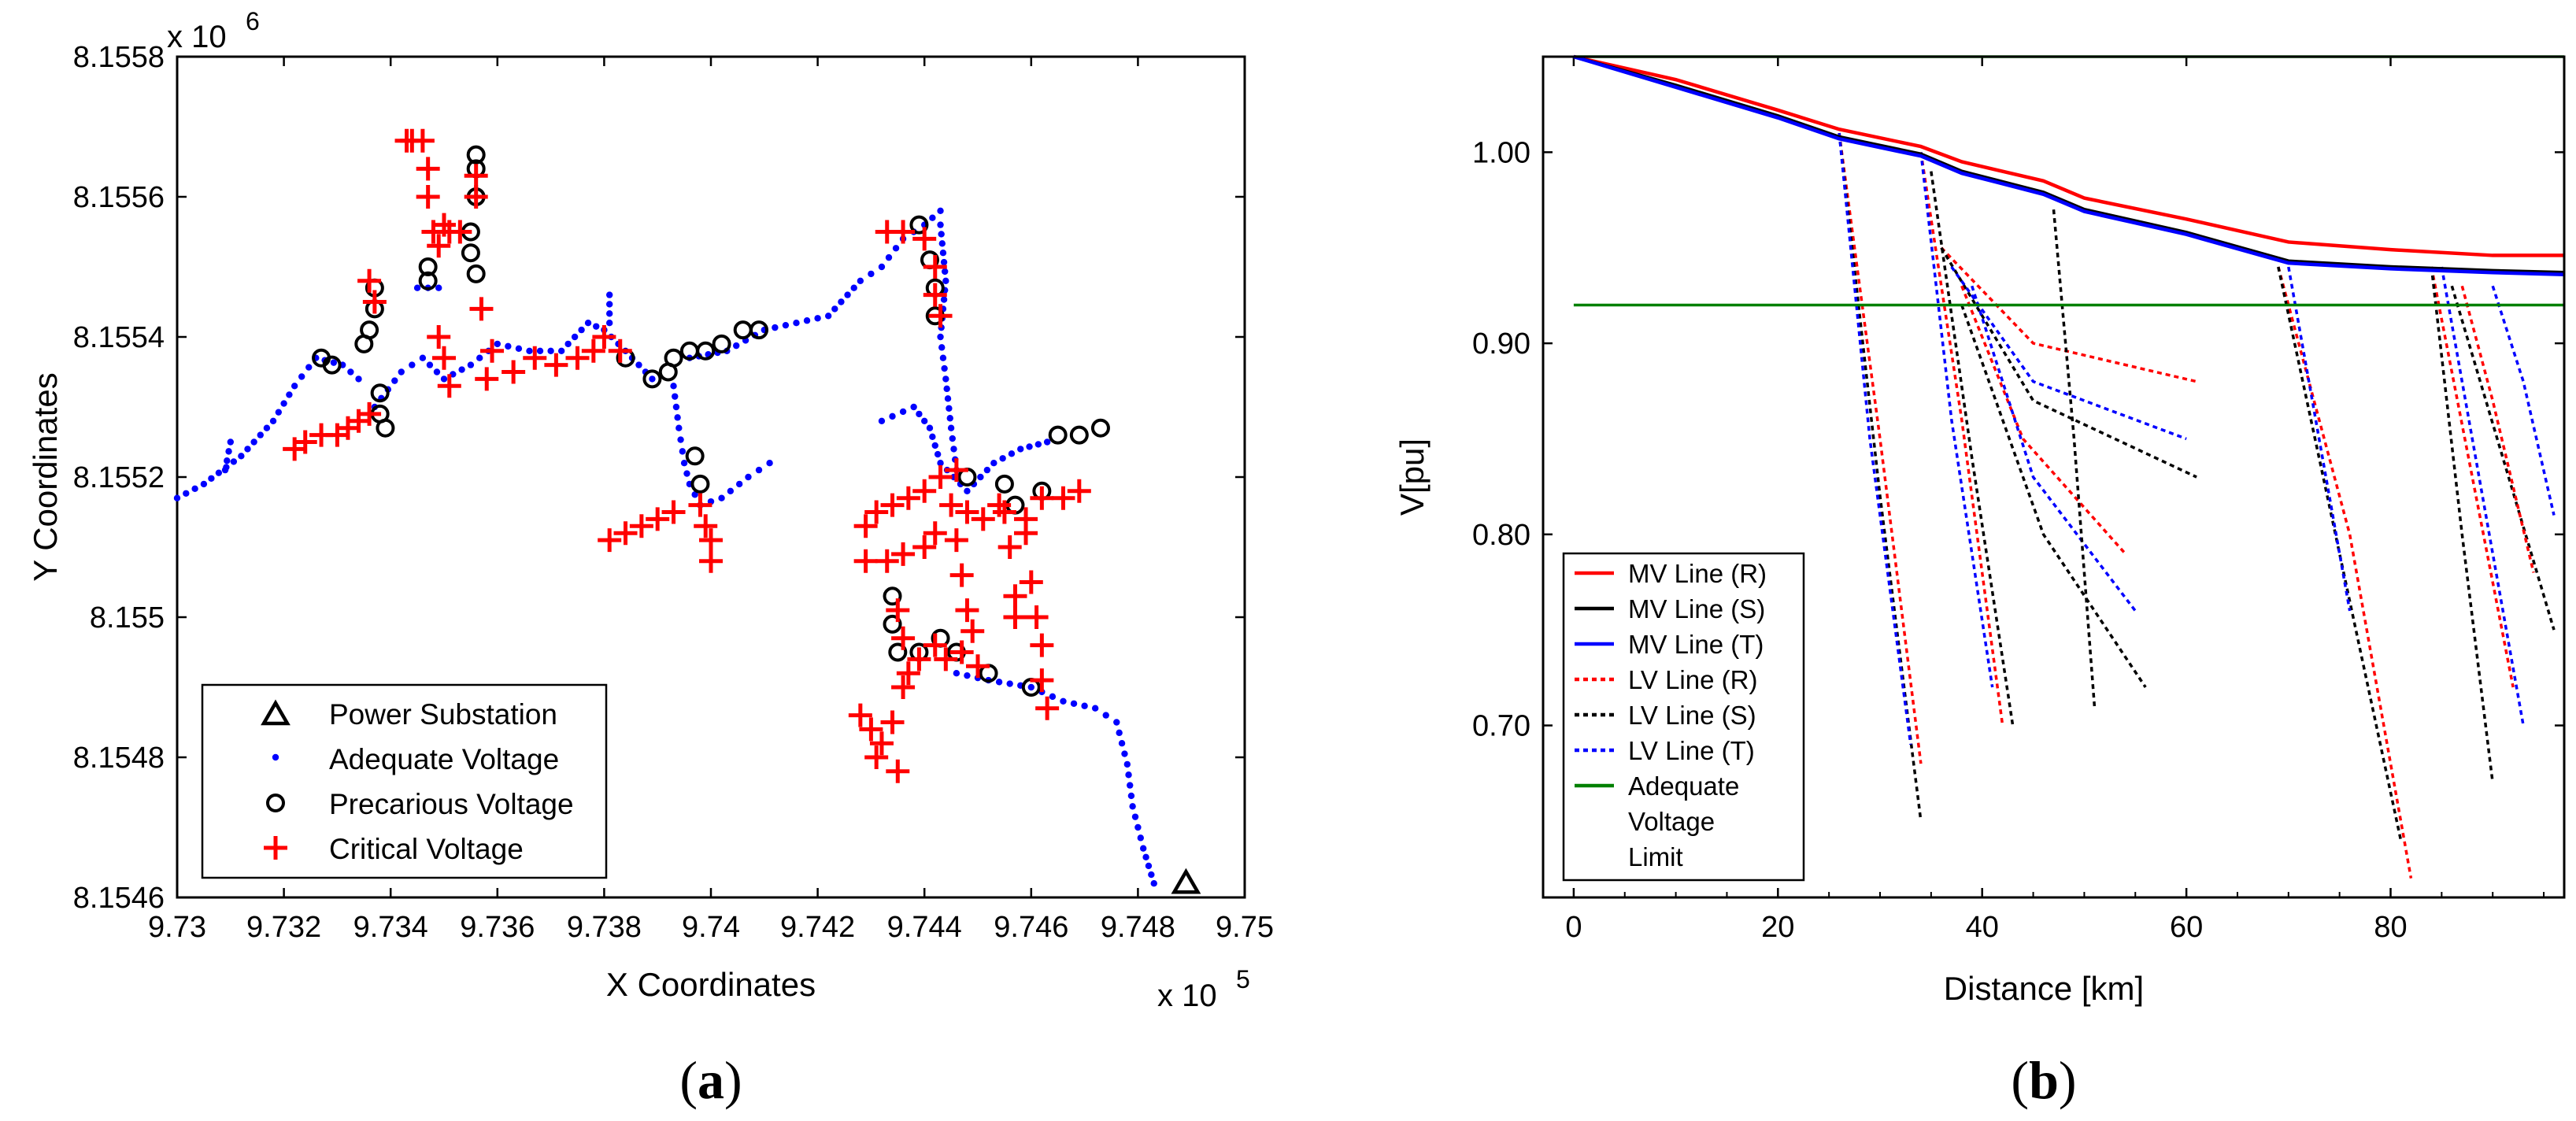 This screenshot has height=1121, width=2576. I want to click on y-tick-label: 8.1556, so click(119, 197).